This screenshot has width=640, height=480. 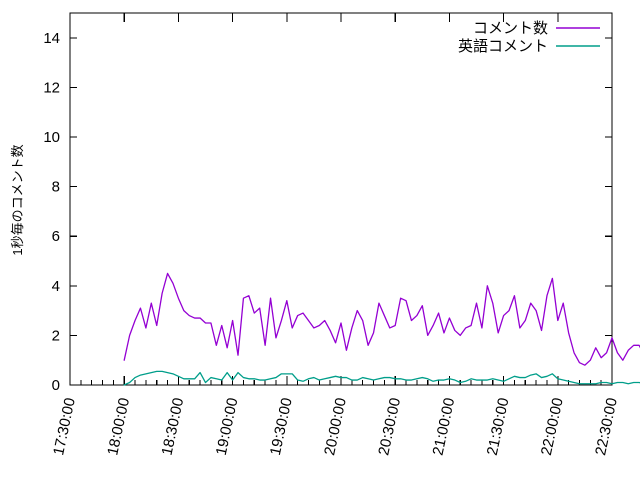 I want to click on y-tick-label: 8, so click(x=56, y=187).